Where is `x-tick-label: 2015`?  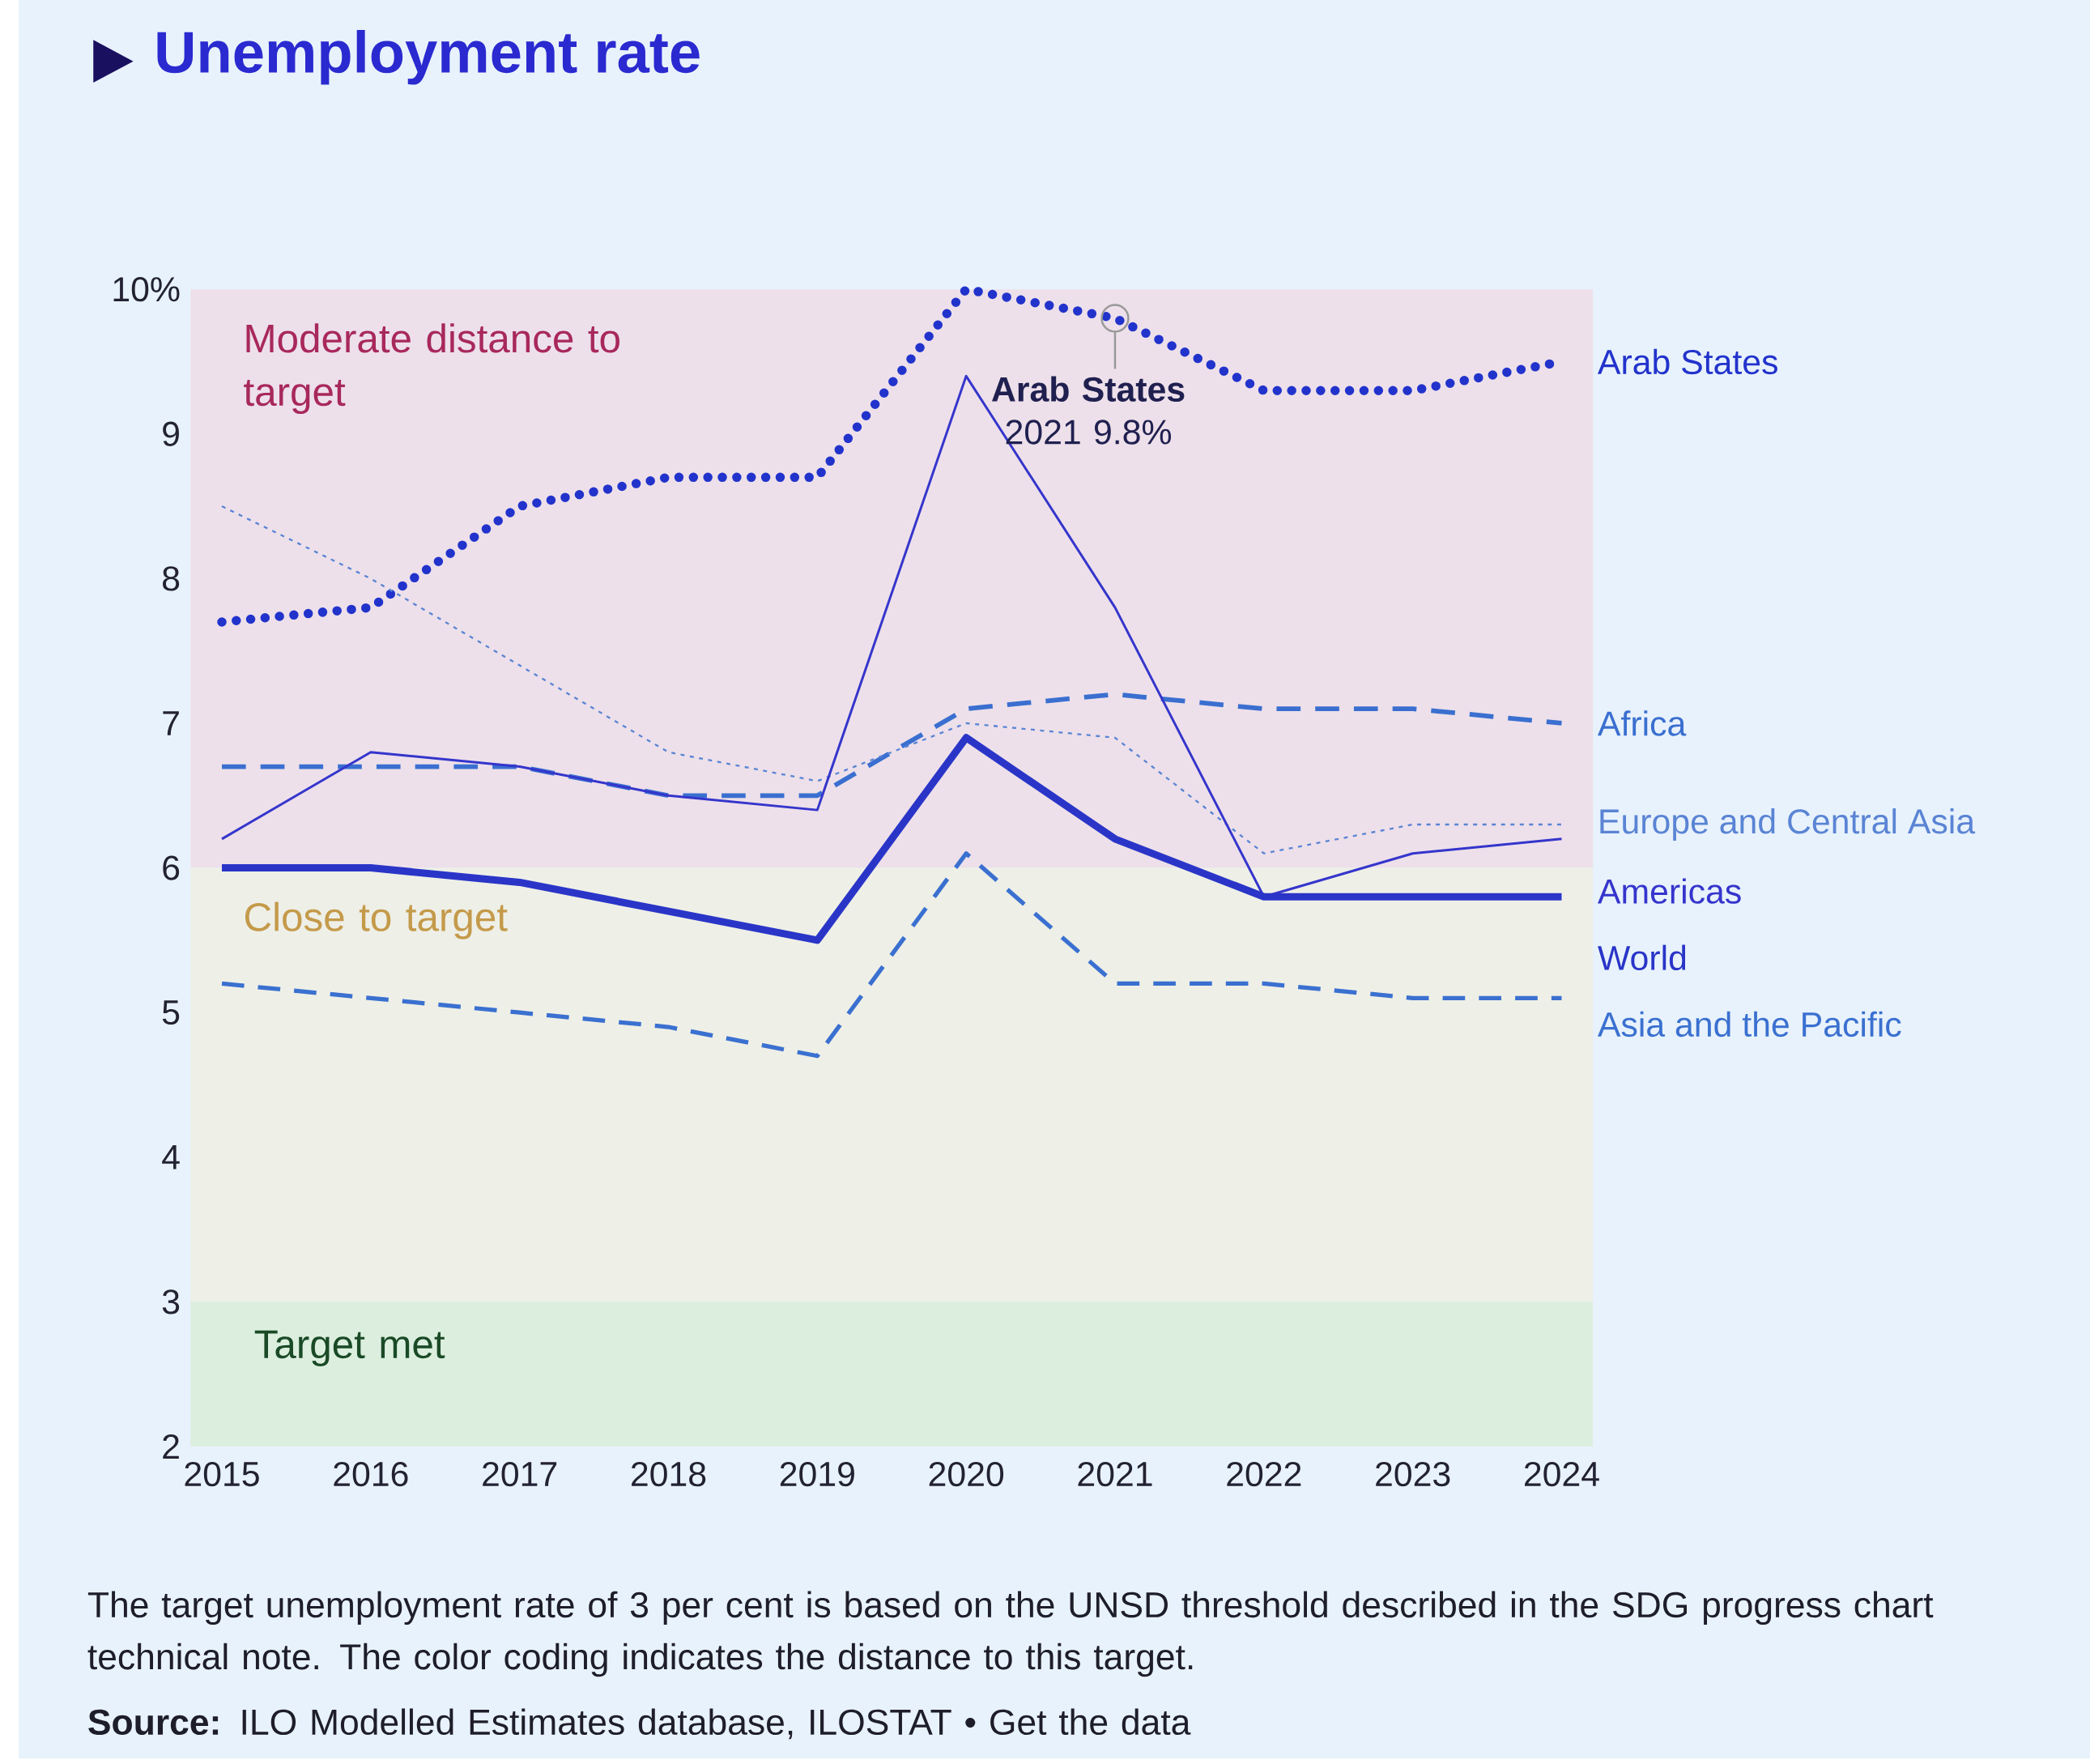
x-tick-label: 2015 is located at coordinates (222, 1474).